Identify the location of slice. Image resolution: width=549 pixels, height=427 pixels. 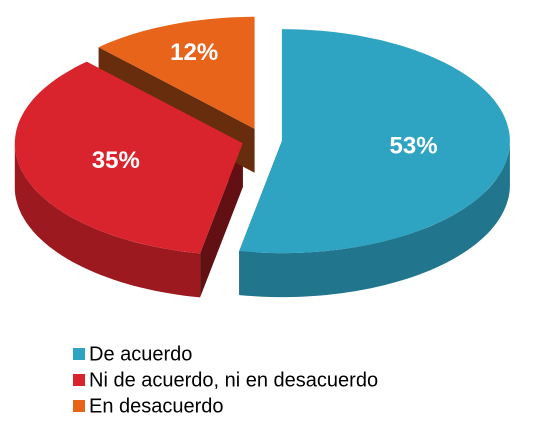
(176, 72).